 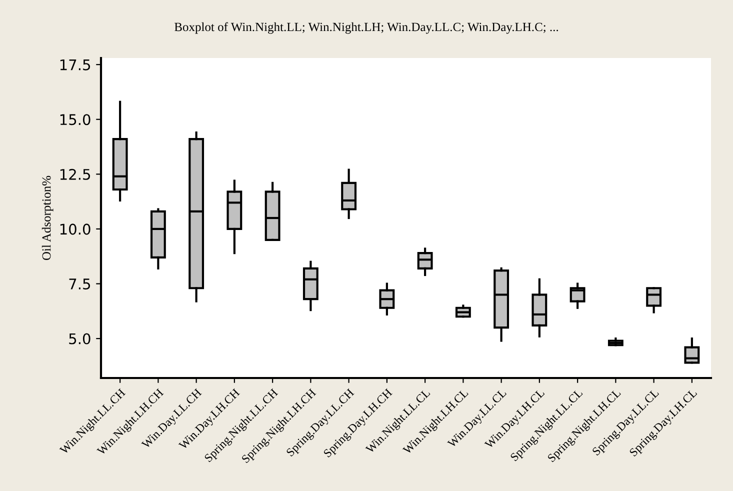 What do you see at coordinates (75, 229) in the screenshot?
I see `y-tick-label: 10.0` at bounding box center [75, 229].